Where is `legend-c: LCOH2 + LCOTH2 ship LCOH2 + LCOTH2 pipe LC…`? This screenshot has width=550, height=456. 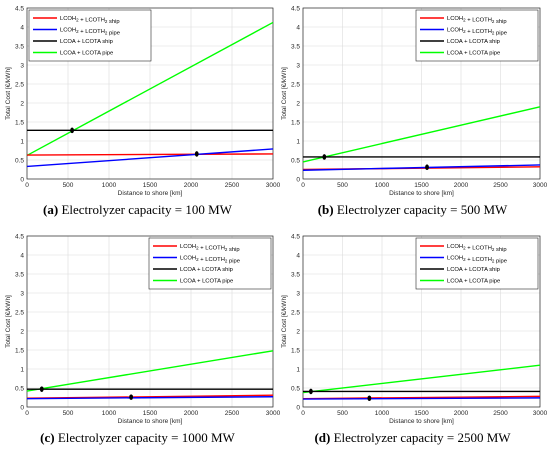
legend-c: LCOH2 + LCOTH2 ship LCOH2 + LCOTH2 pipe LC… is located at coordinates (210, 263).